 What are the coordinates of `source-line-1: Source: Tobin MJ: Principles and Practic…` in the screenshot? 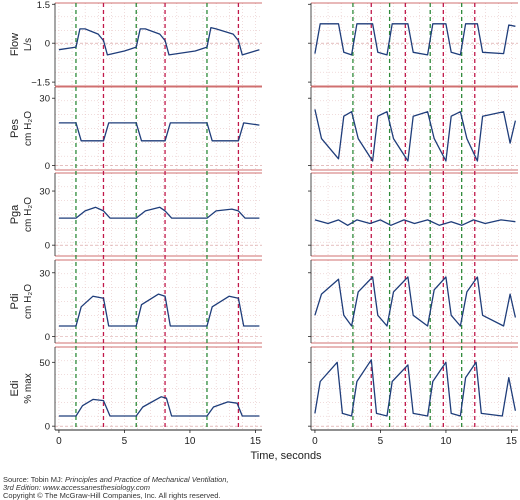 It's located at (116, 479).